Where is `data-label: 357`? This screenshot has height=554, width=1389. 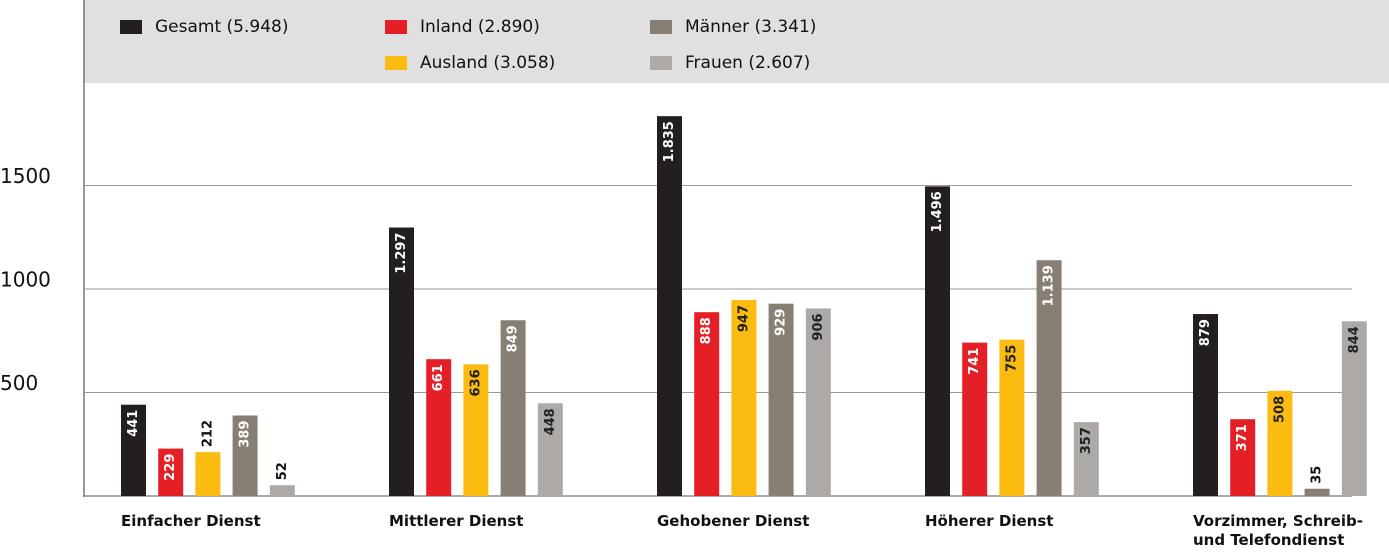
data-label: 357 is located at coordinates (1086, 440).